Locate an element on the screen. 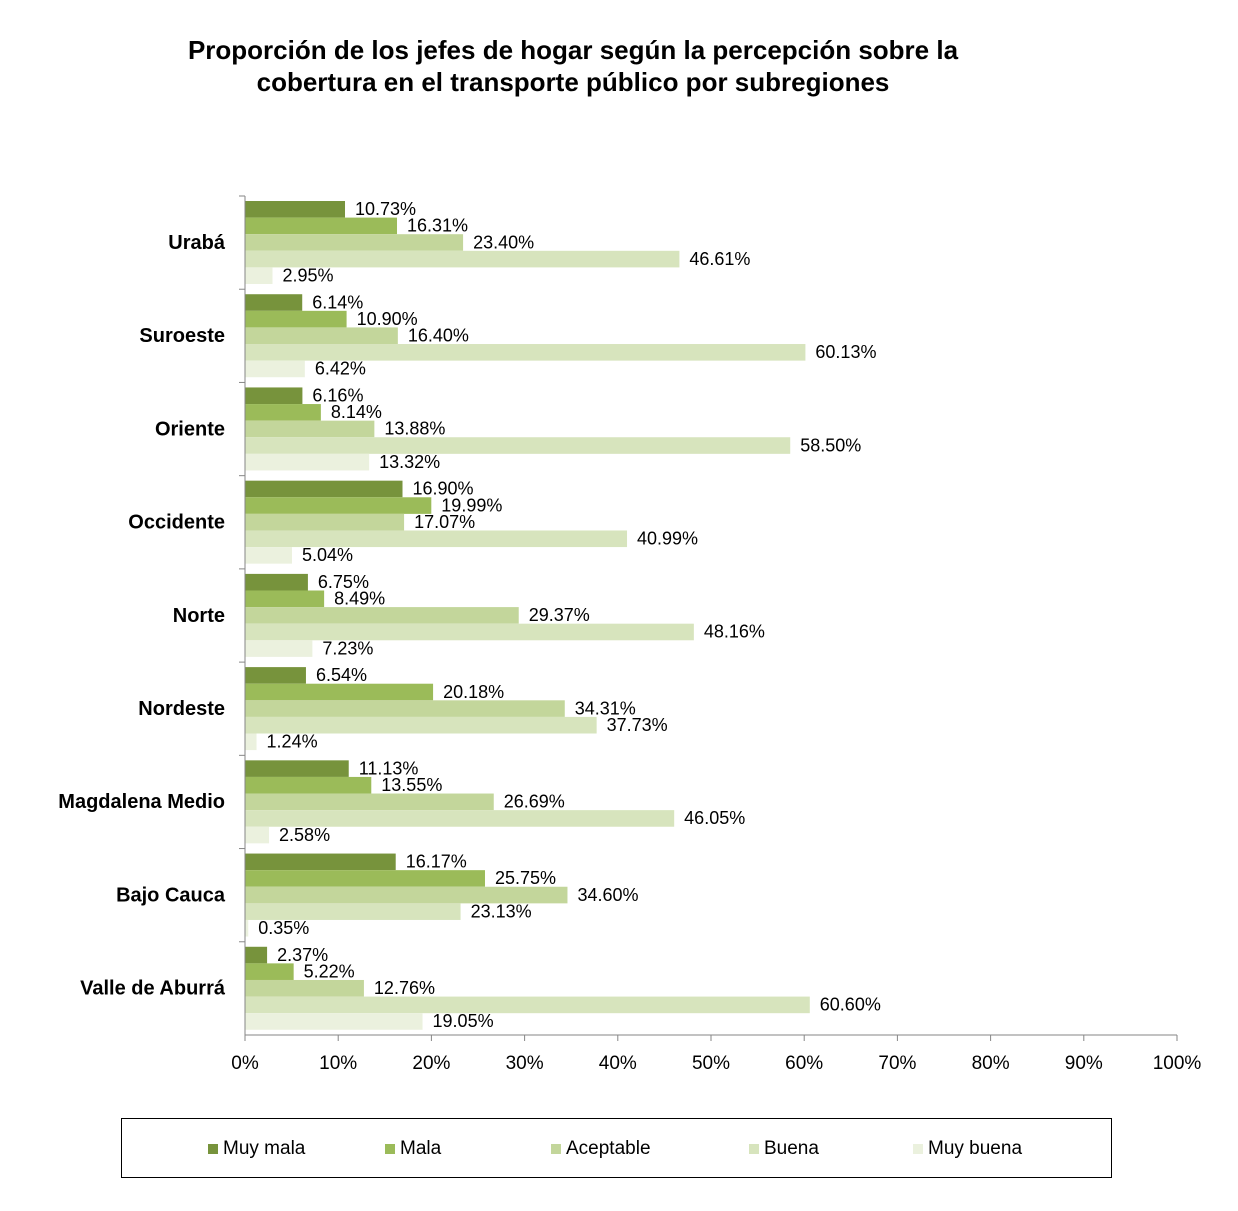  data-label: 2.37% is located at coordinates (302, 955).